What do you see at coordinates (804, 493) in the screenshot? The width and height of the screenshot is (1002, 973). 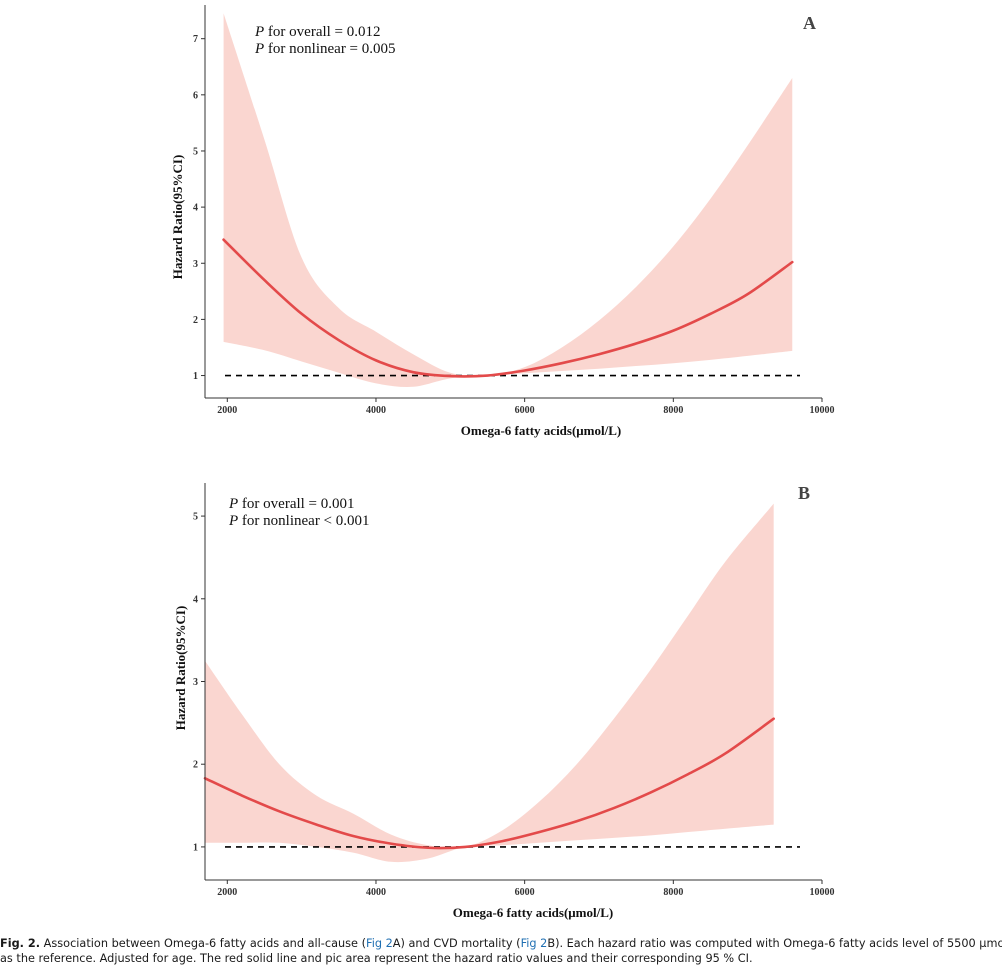 I see `panel-label-b: B` at bounding box center [804, 493].